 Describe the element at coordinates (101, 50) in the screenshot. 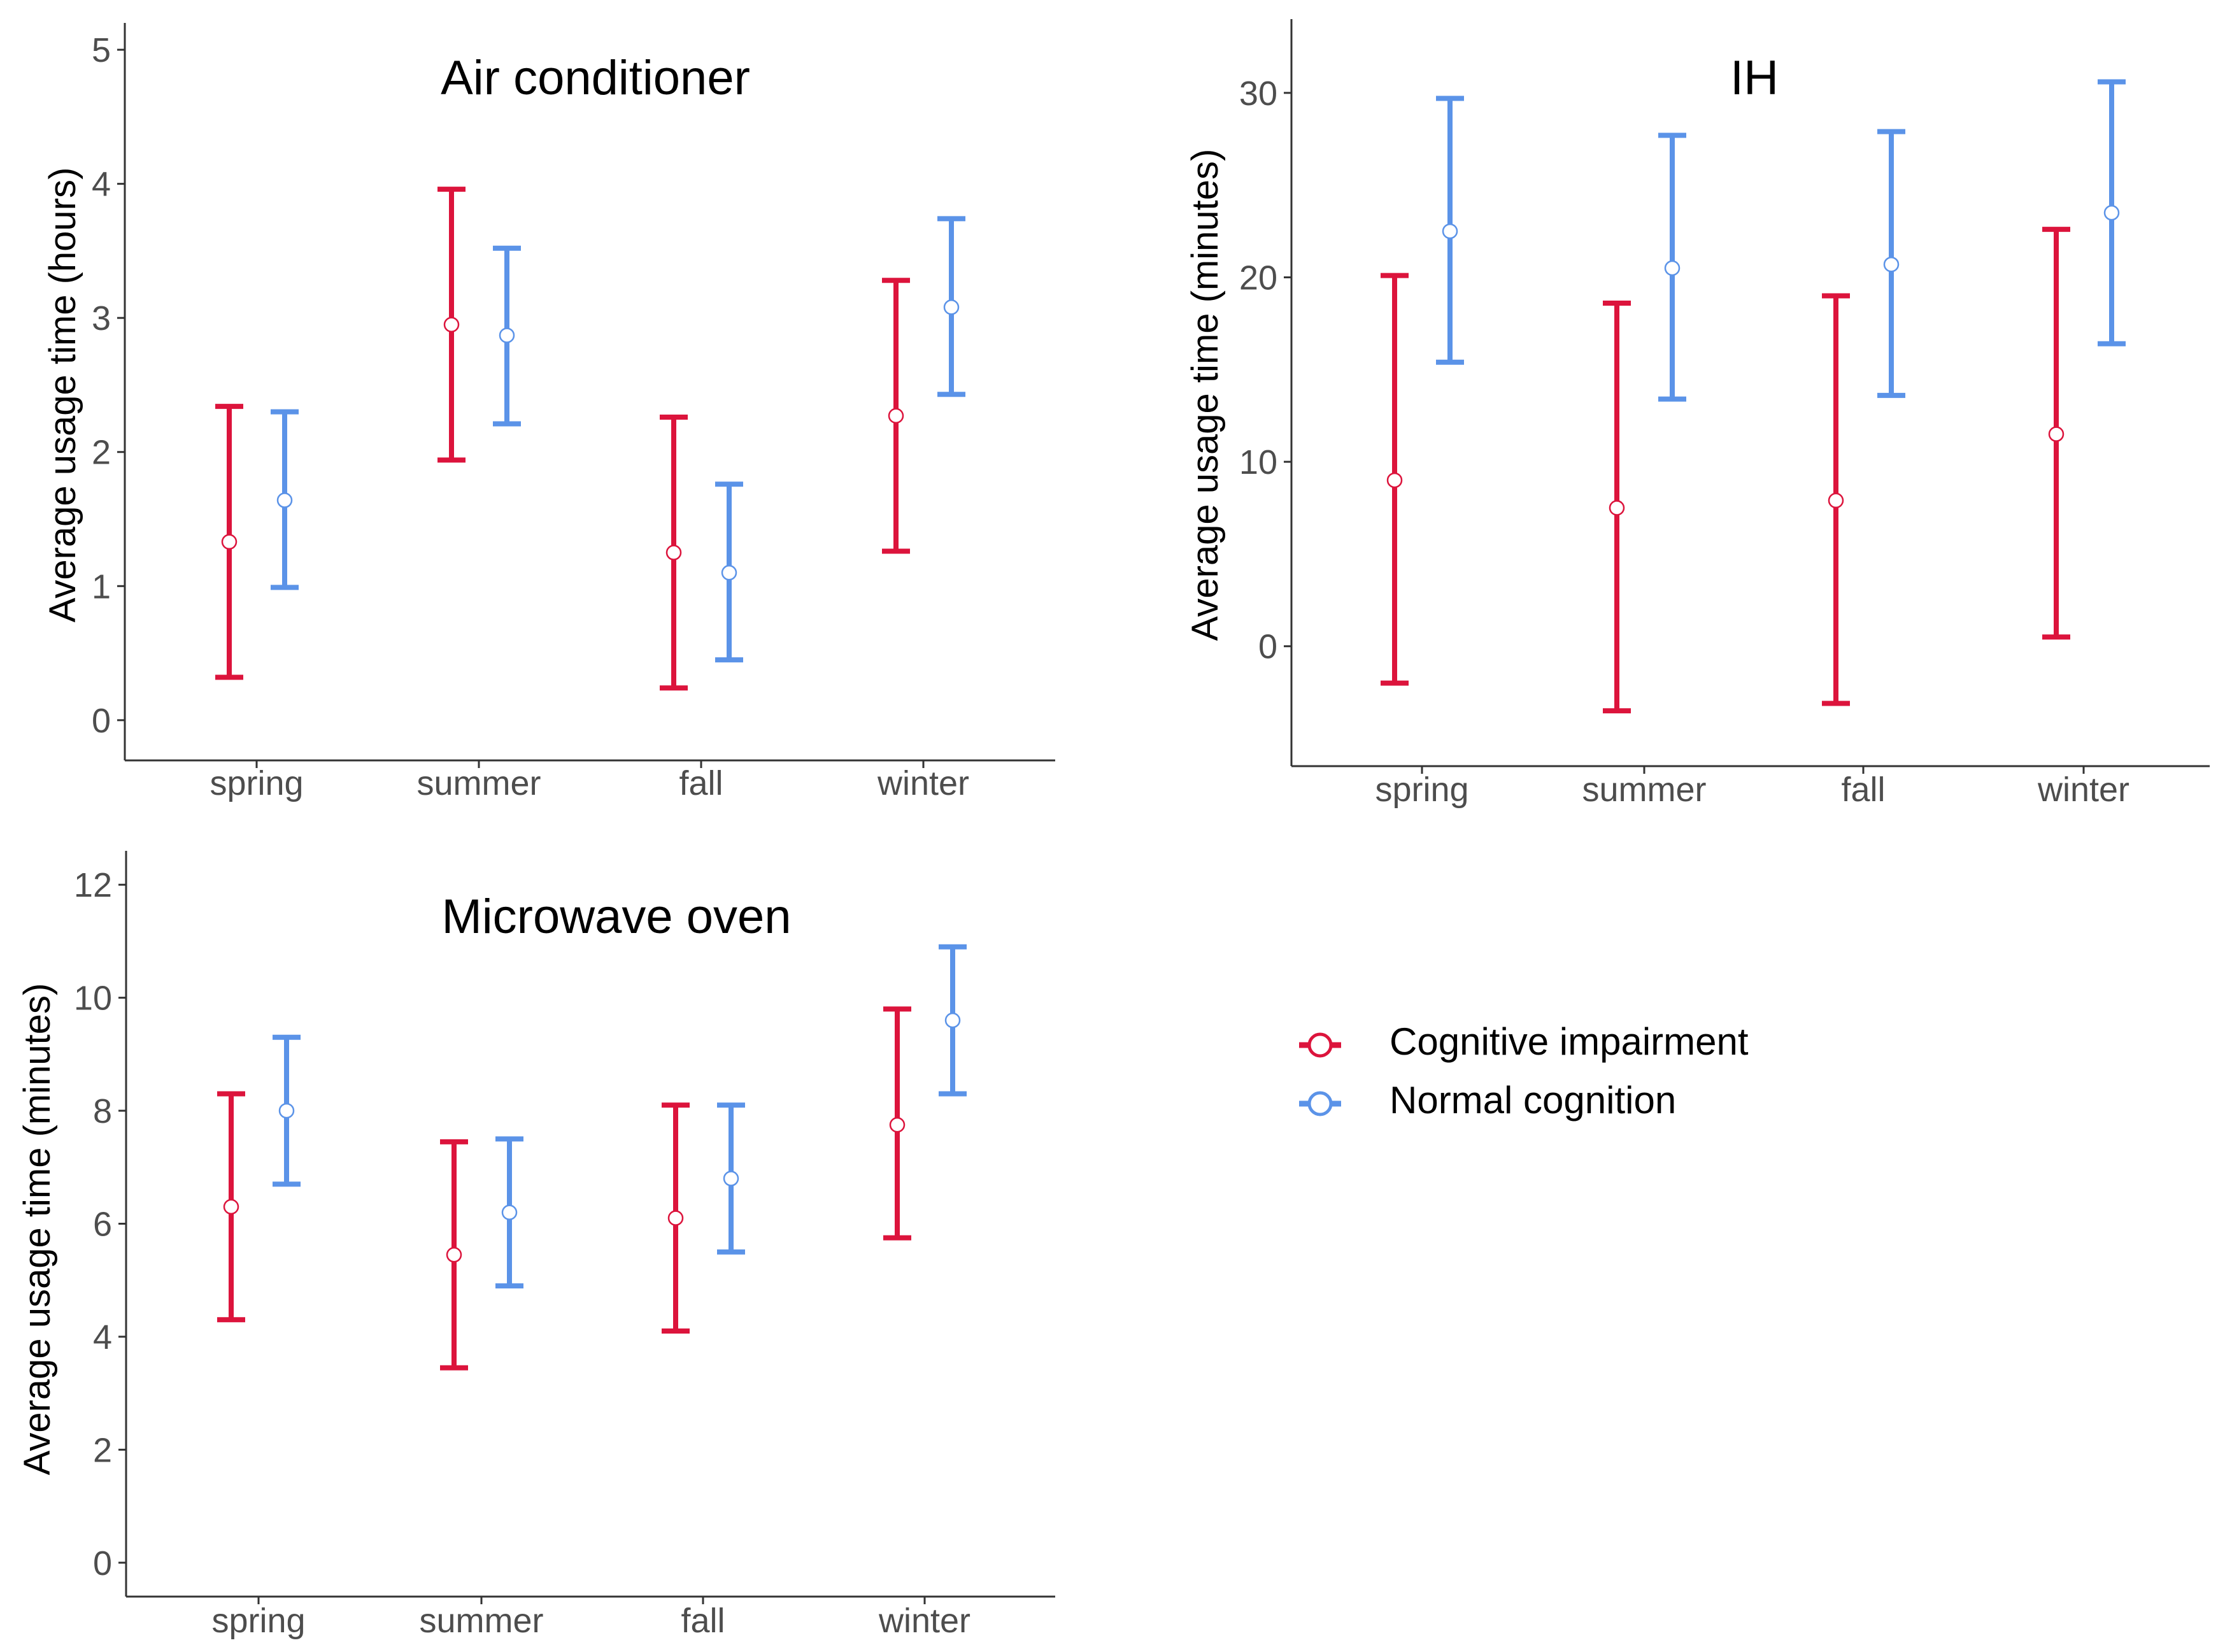

I see `y-tick-label: 5` at that location.